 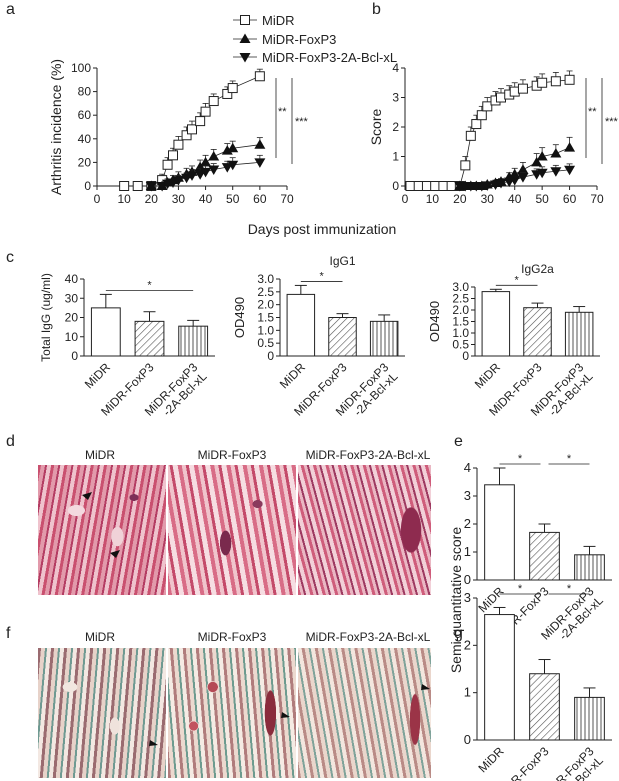 I want to click on chart-title: IgG1, so click(x=342, y=261).